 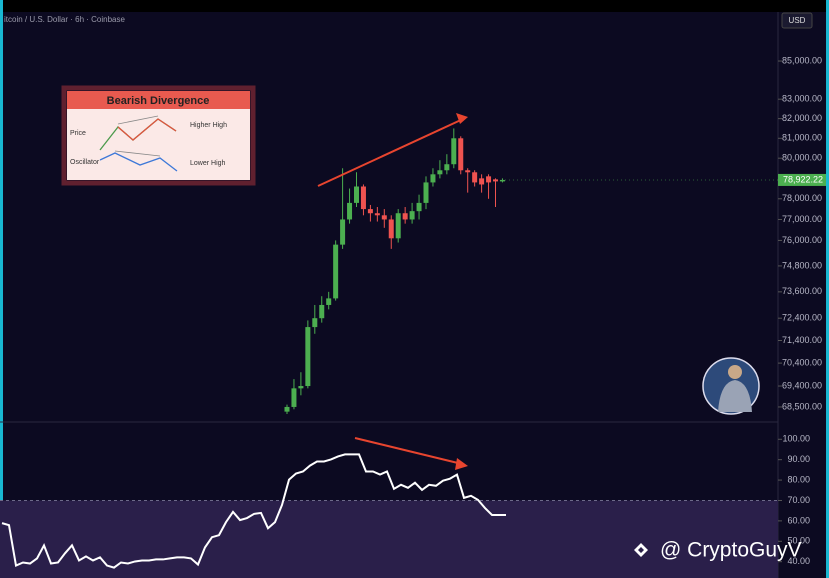 What do you see at coordinates (798, 500) in the screenshot?
I see `y-tick-label: 70.00` at bounding box center [798, 500].